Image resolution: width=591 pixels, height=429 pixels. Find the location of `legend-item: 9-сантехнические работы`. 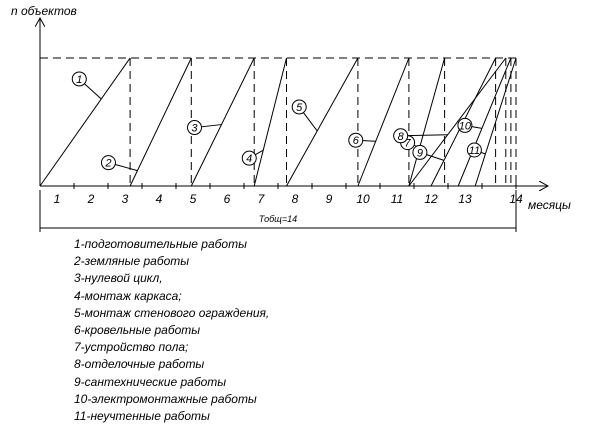

legend-item: 9-сантехнические работы is located at coordinates (150, 381).